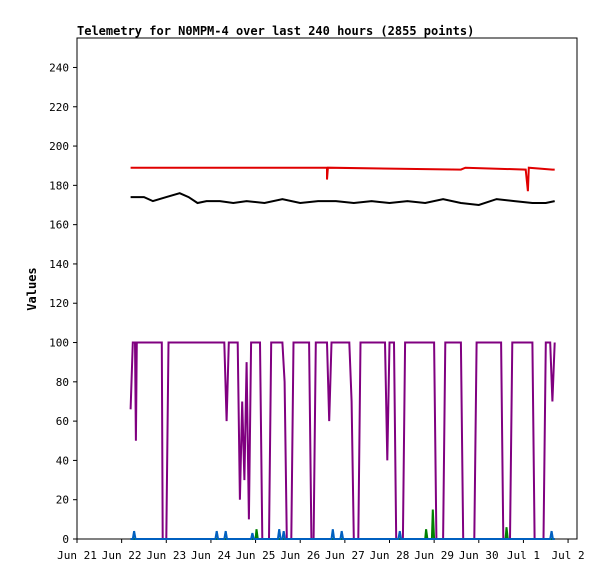  I want to click on x-tick-label: Jul 1, so click(523, 555).